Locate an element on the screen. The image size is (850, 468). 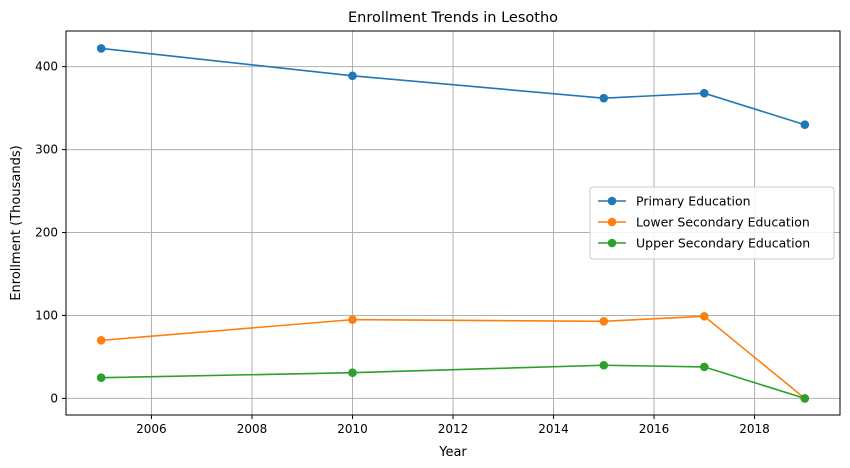
x-tick-label: 2014 is located at coordinates (553, 429).